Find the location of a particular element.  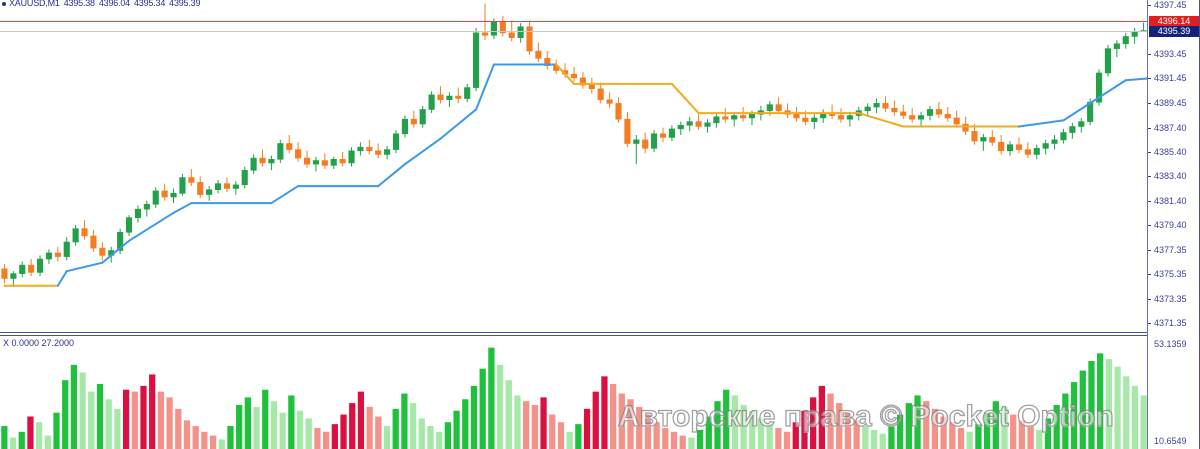

ohlc-high: 4396.04 is located at coordinates (114, 4).